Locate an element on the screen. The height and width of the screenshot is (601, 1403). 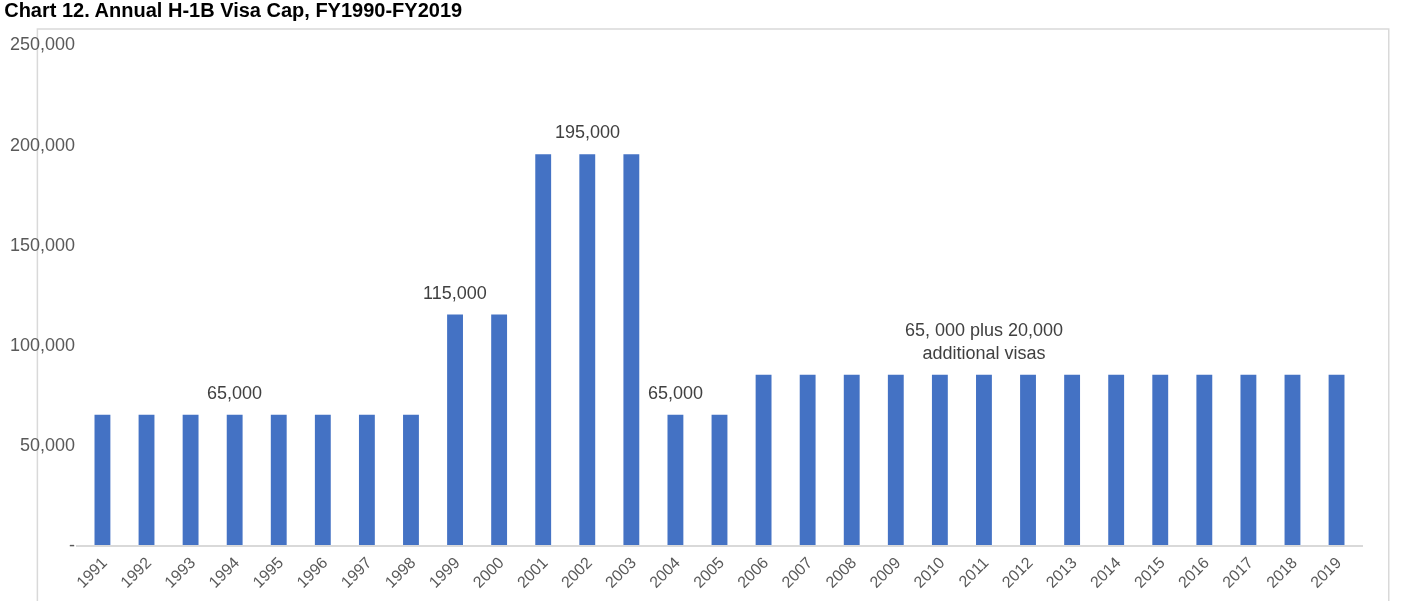
y-tick-label: - is located at coordinates (72, 545).